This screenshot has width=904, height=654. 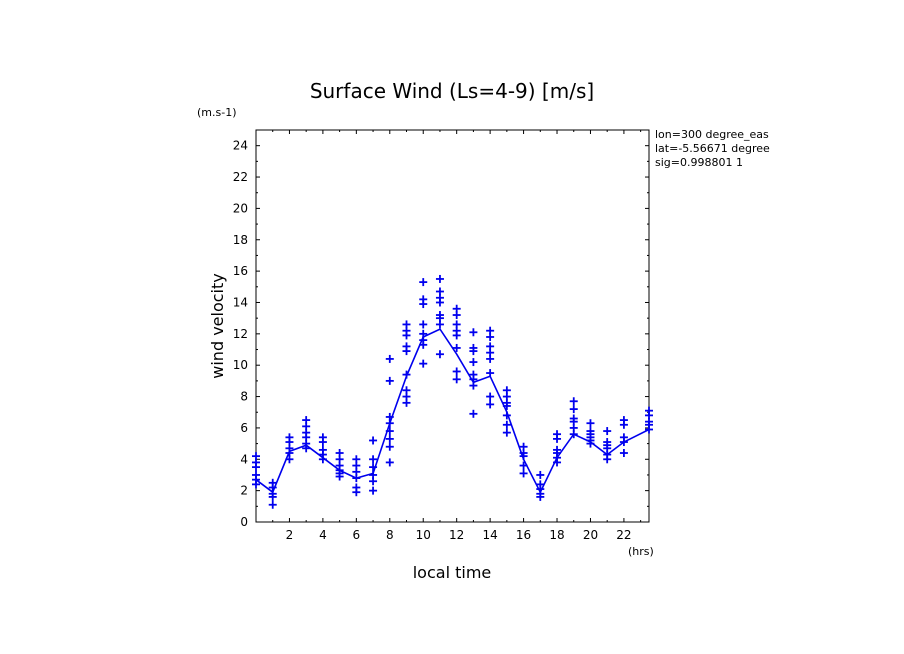 I want to click on x-axis-label: local time, so click(x=452, y=572).